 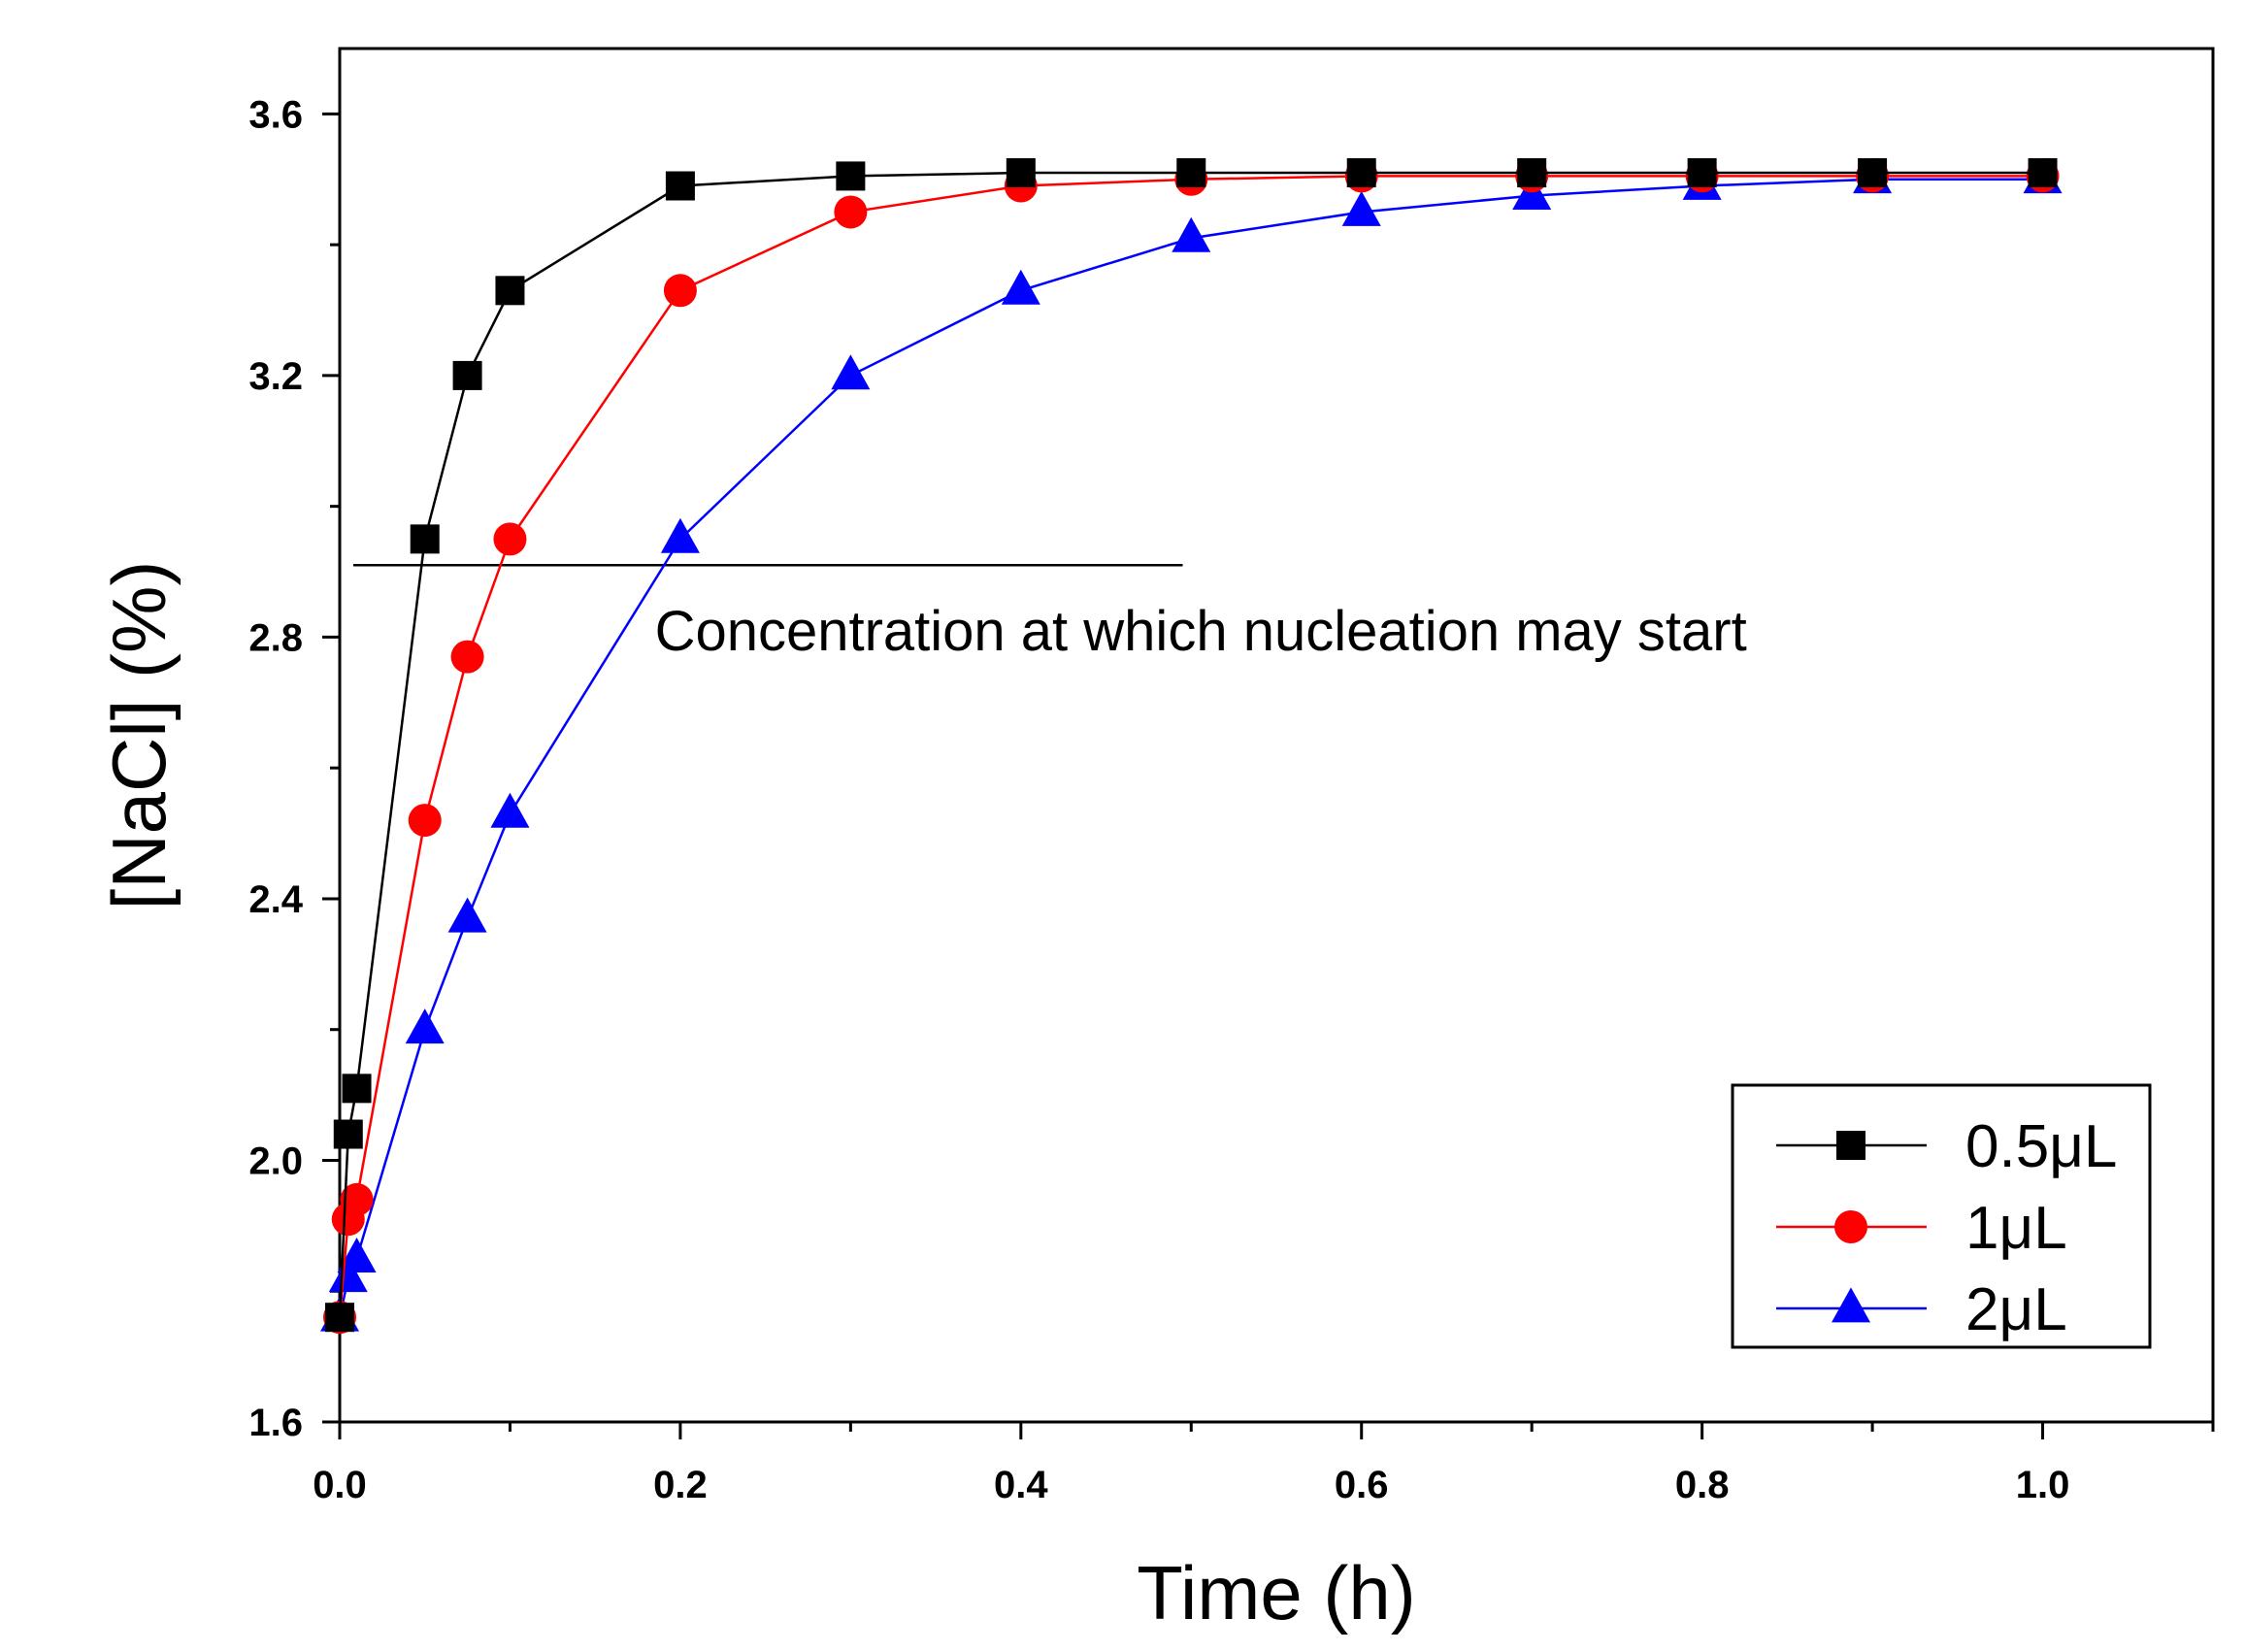 I want to click on legend: 0.5μL 1μL 2μL, so click(x=1941, y=1216).